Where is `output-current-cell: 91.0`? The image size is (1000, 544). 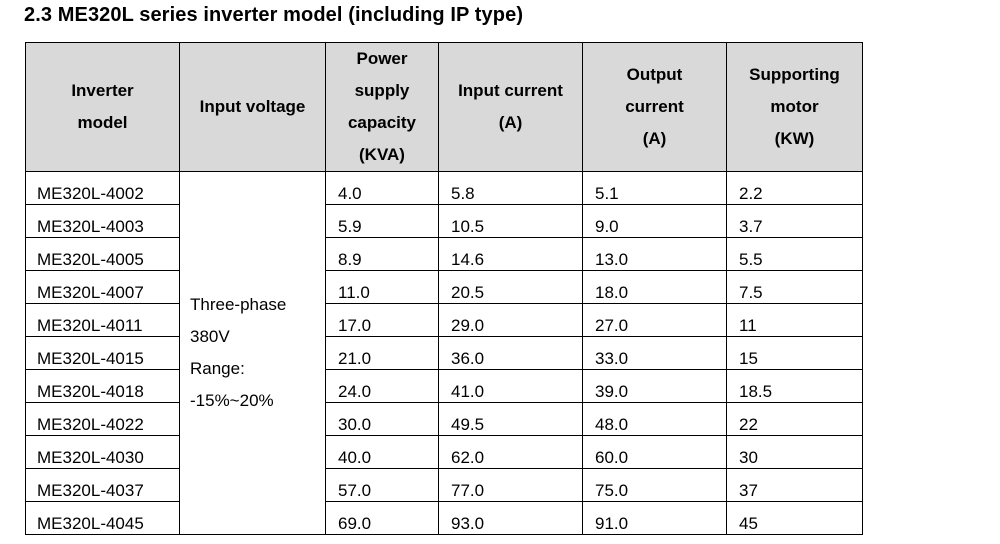 output-current-cell: 91.0 is located at coordinates (654, 518).